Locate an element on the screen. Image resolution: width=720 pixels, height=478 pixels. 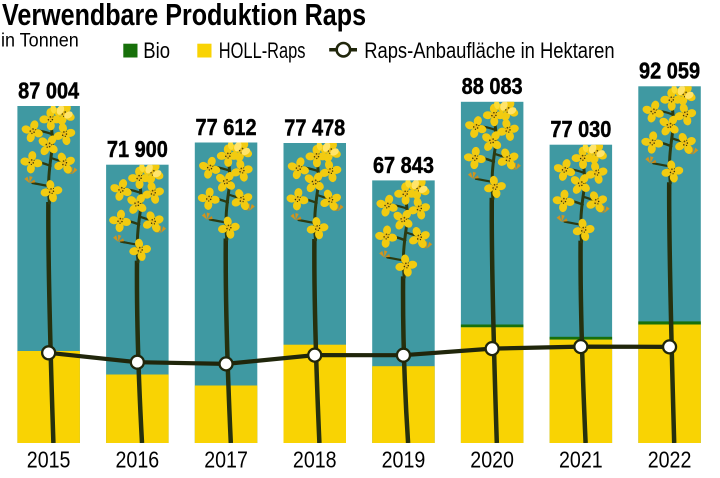
svg-text: 2022 is located at coordinates (670, 460).